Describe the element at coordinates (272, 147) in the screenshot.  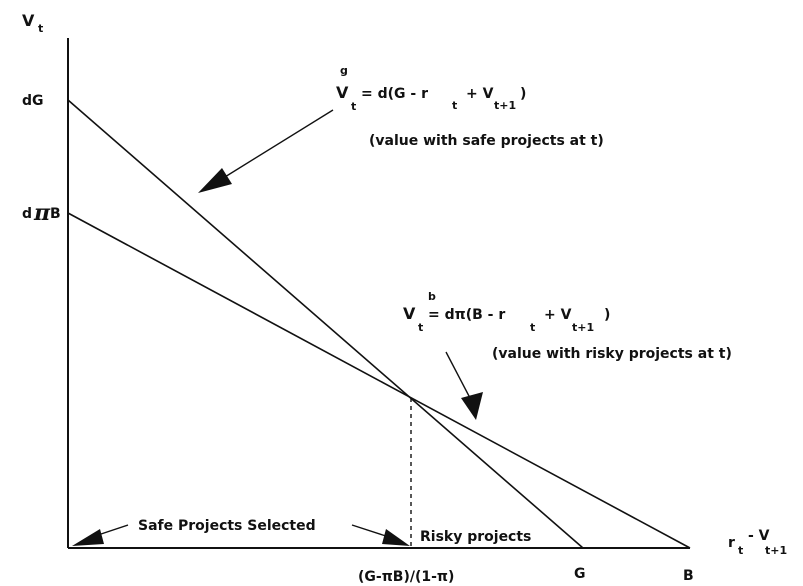
I see `safe-annotation-arrow` at that location.